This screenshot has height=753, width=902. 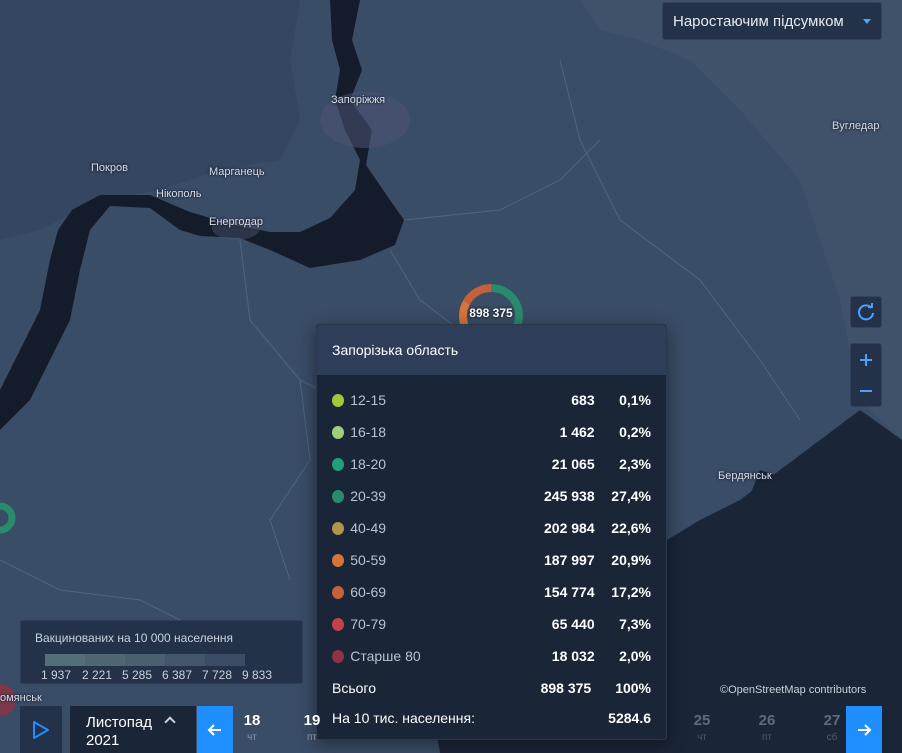 What do you see at coordinates (635, 656) in the screenshot?
I see `age-group-percent: 2,0%` at bounding box center [635, 656].